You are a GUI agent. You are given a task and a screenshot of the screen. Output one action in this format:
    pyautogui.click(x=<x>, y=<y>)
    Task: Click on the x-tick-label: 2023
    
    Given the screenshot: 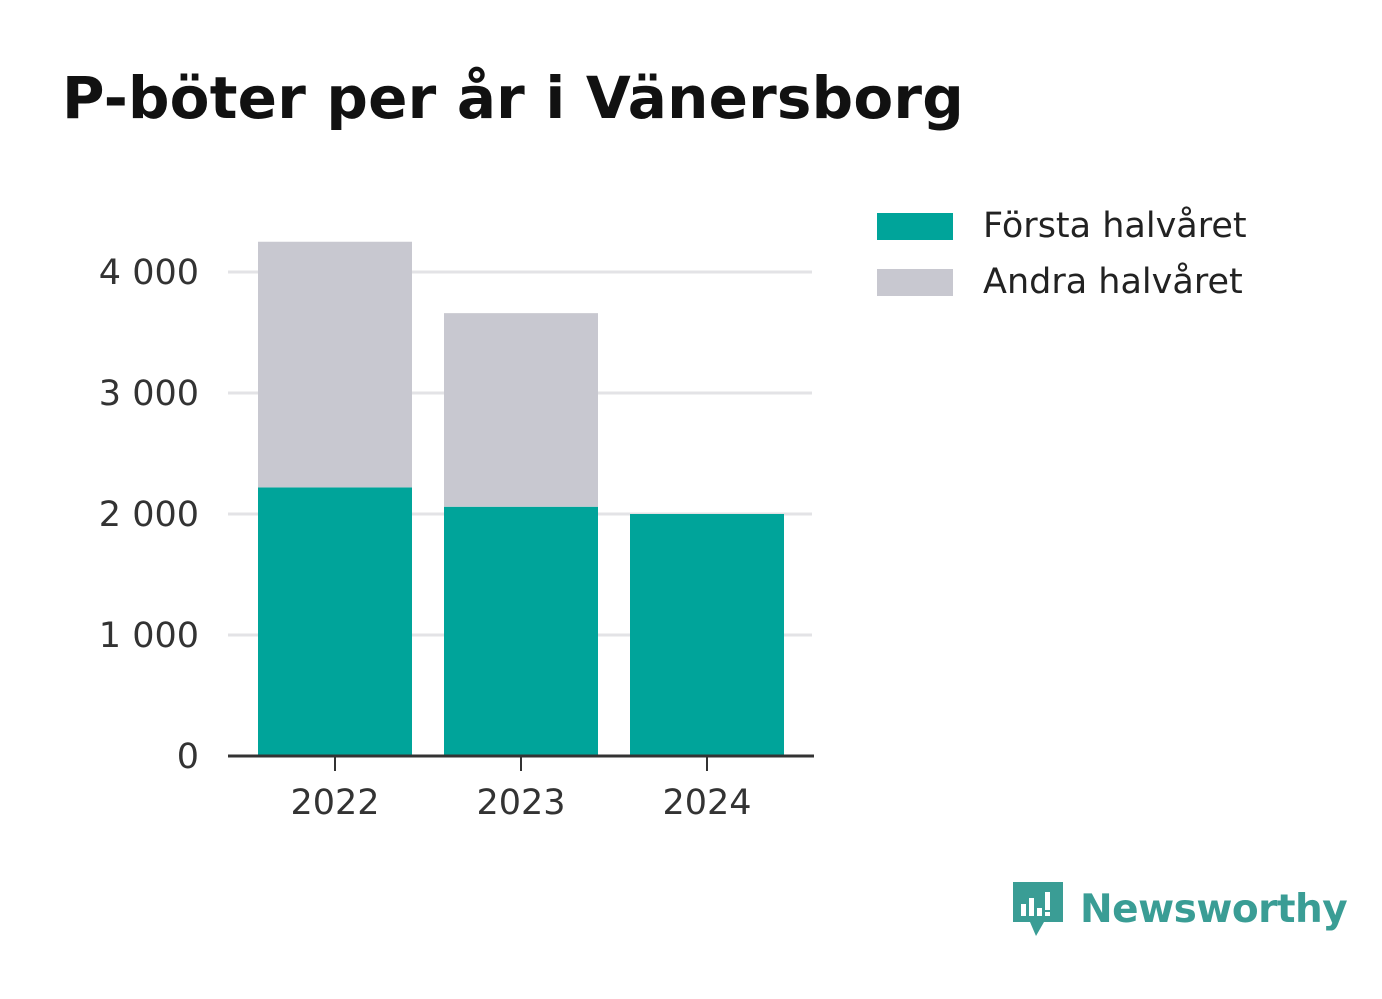 What is the action you would take?
    pyautogui.click(x=520, y=803)
    